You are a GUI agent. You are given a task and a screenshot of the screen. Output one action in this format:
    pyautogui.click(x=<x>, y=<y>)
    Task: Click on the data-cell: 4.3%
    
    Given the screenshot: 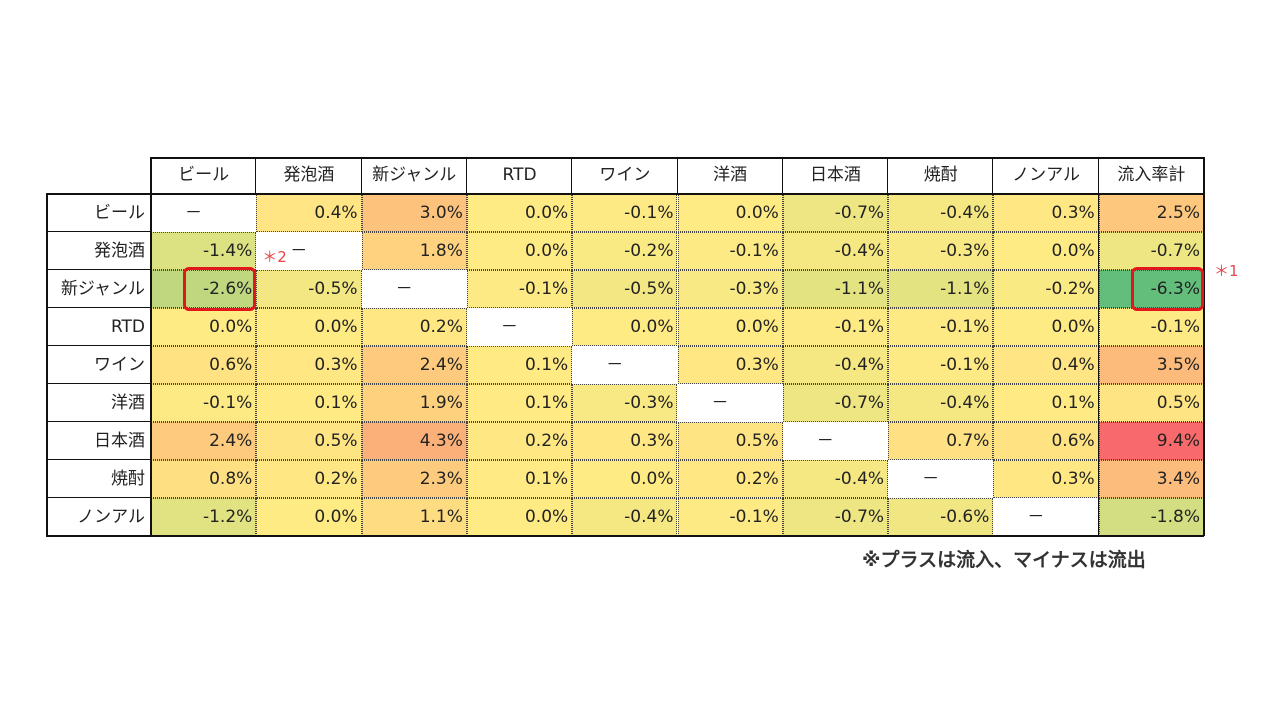 What is the action you would take?
    pyautogui.click(x=414, y=441)
    